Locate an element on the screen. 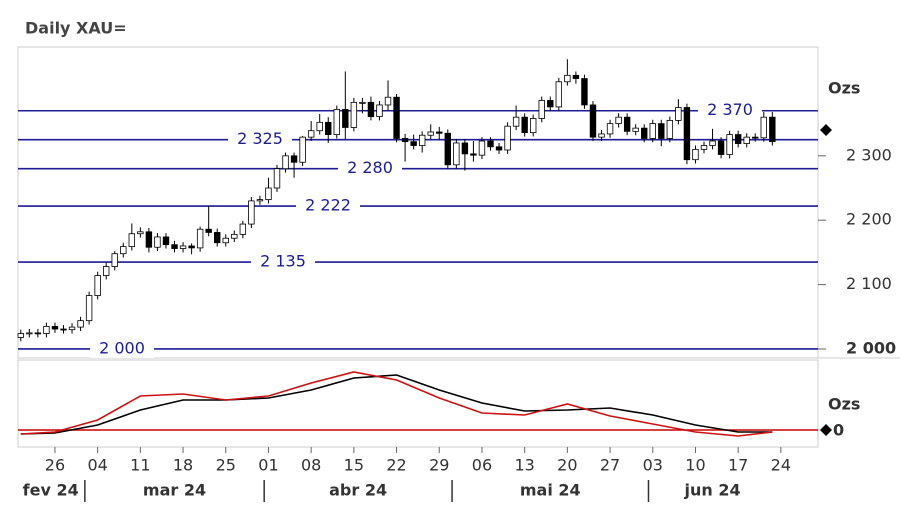  level-label: 2 370 is located at coordinates (730, 109).